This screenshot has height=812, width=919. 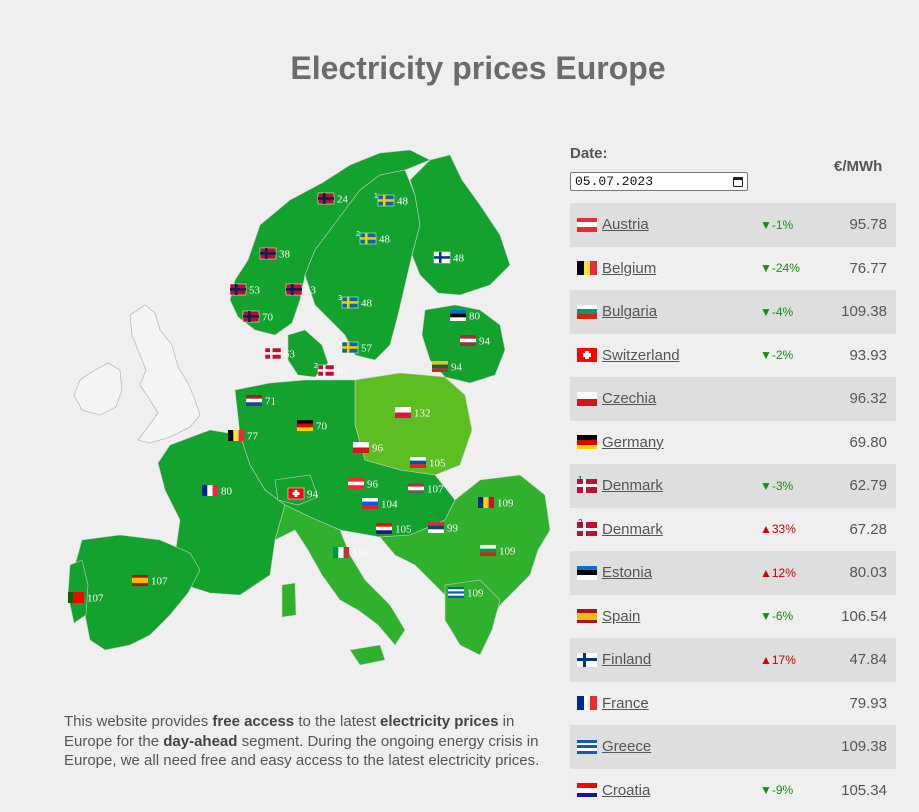 What do you see at coordinates (81, 597) in the screenshot?
I see `portugal-flag-icon` at bounding box center [81, 597].